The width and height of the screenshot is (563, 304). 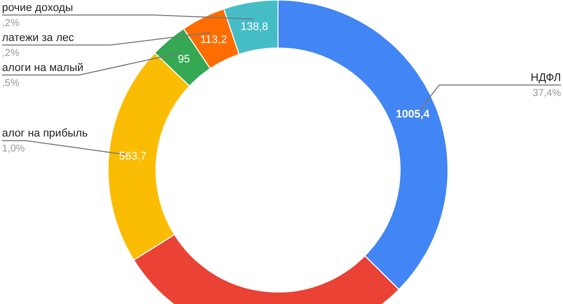 I want to click on data-label: 563,7, so click(x=132, y=156).